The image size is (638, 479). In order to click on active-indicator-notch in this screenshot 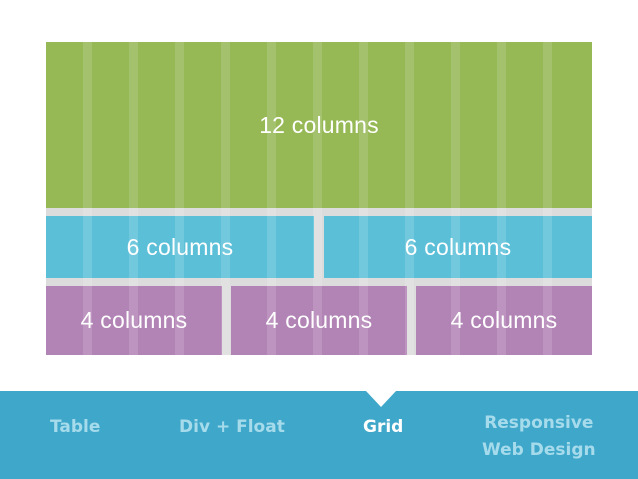, I will do `click(381, 399)`.